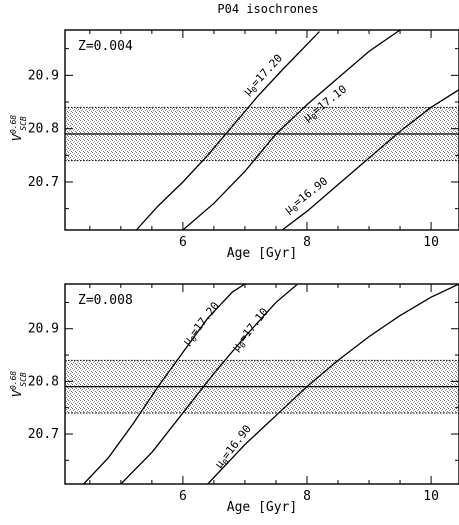 The height and width of the screenshot is (525, 459). I want to click on curve-label-mu-16-90: μ0=16.90, so click(233, 447).